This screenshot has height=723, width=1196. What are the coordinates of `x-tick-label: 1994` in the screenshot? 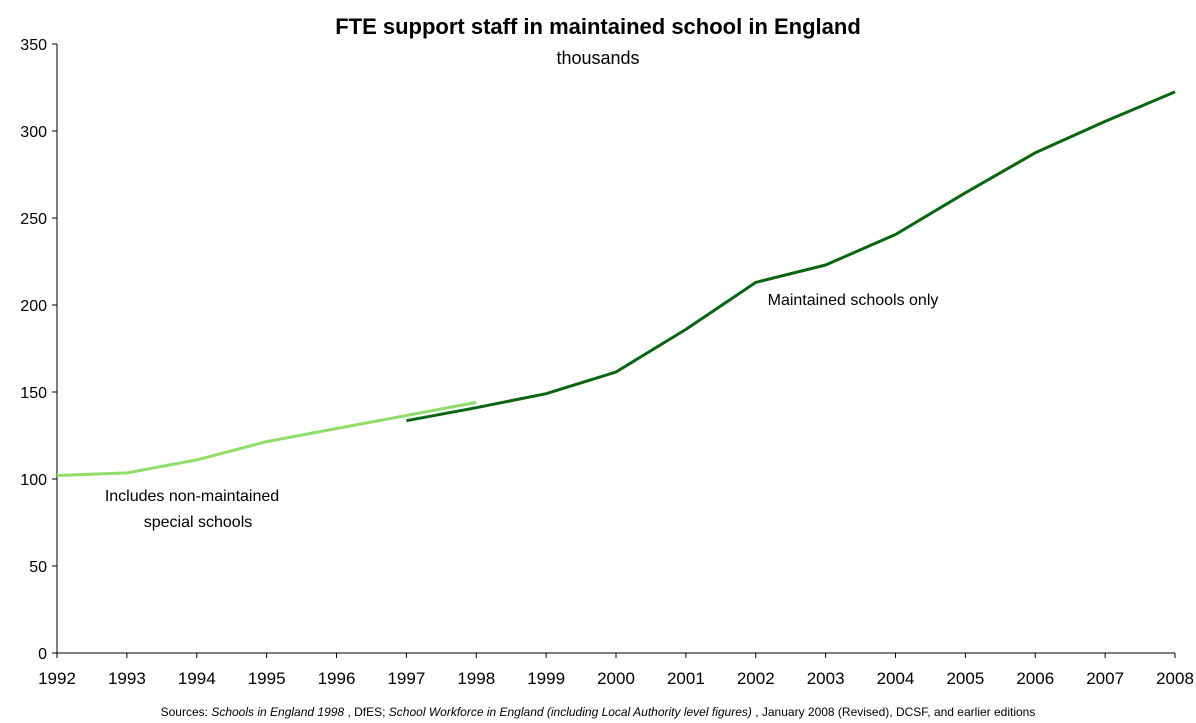 It's located at (197, 678).